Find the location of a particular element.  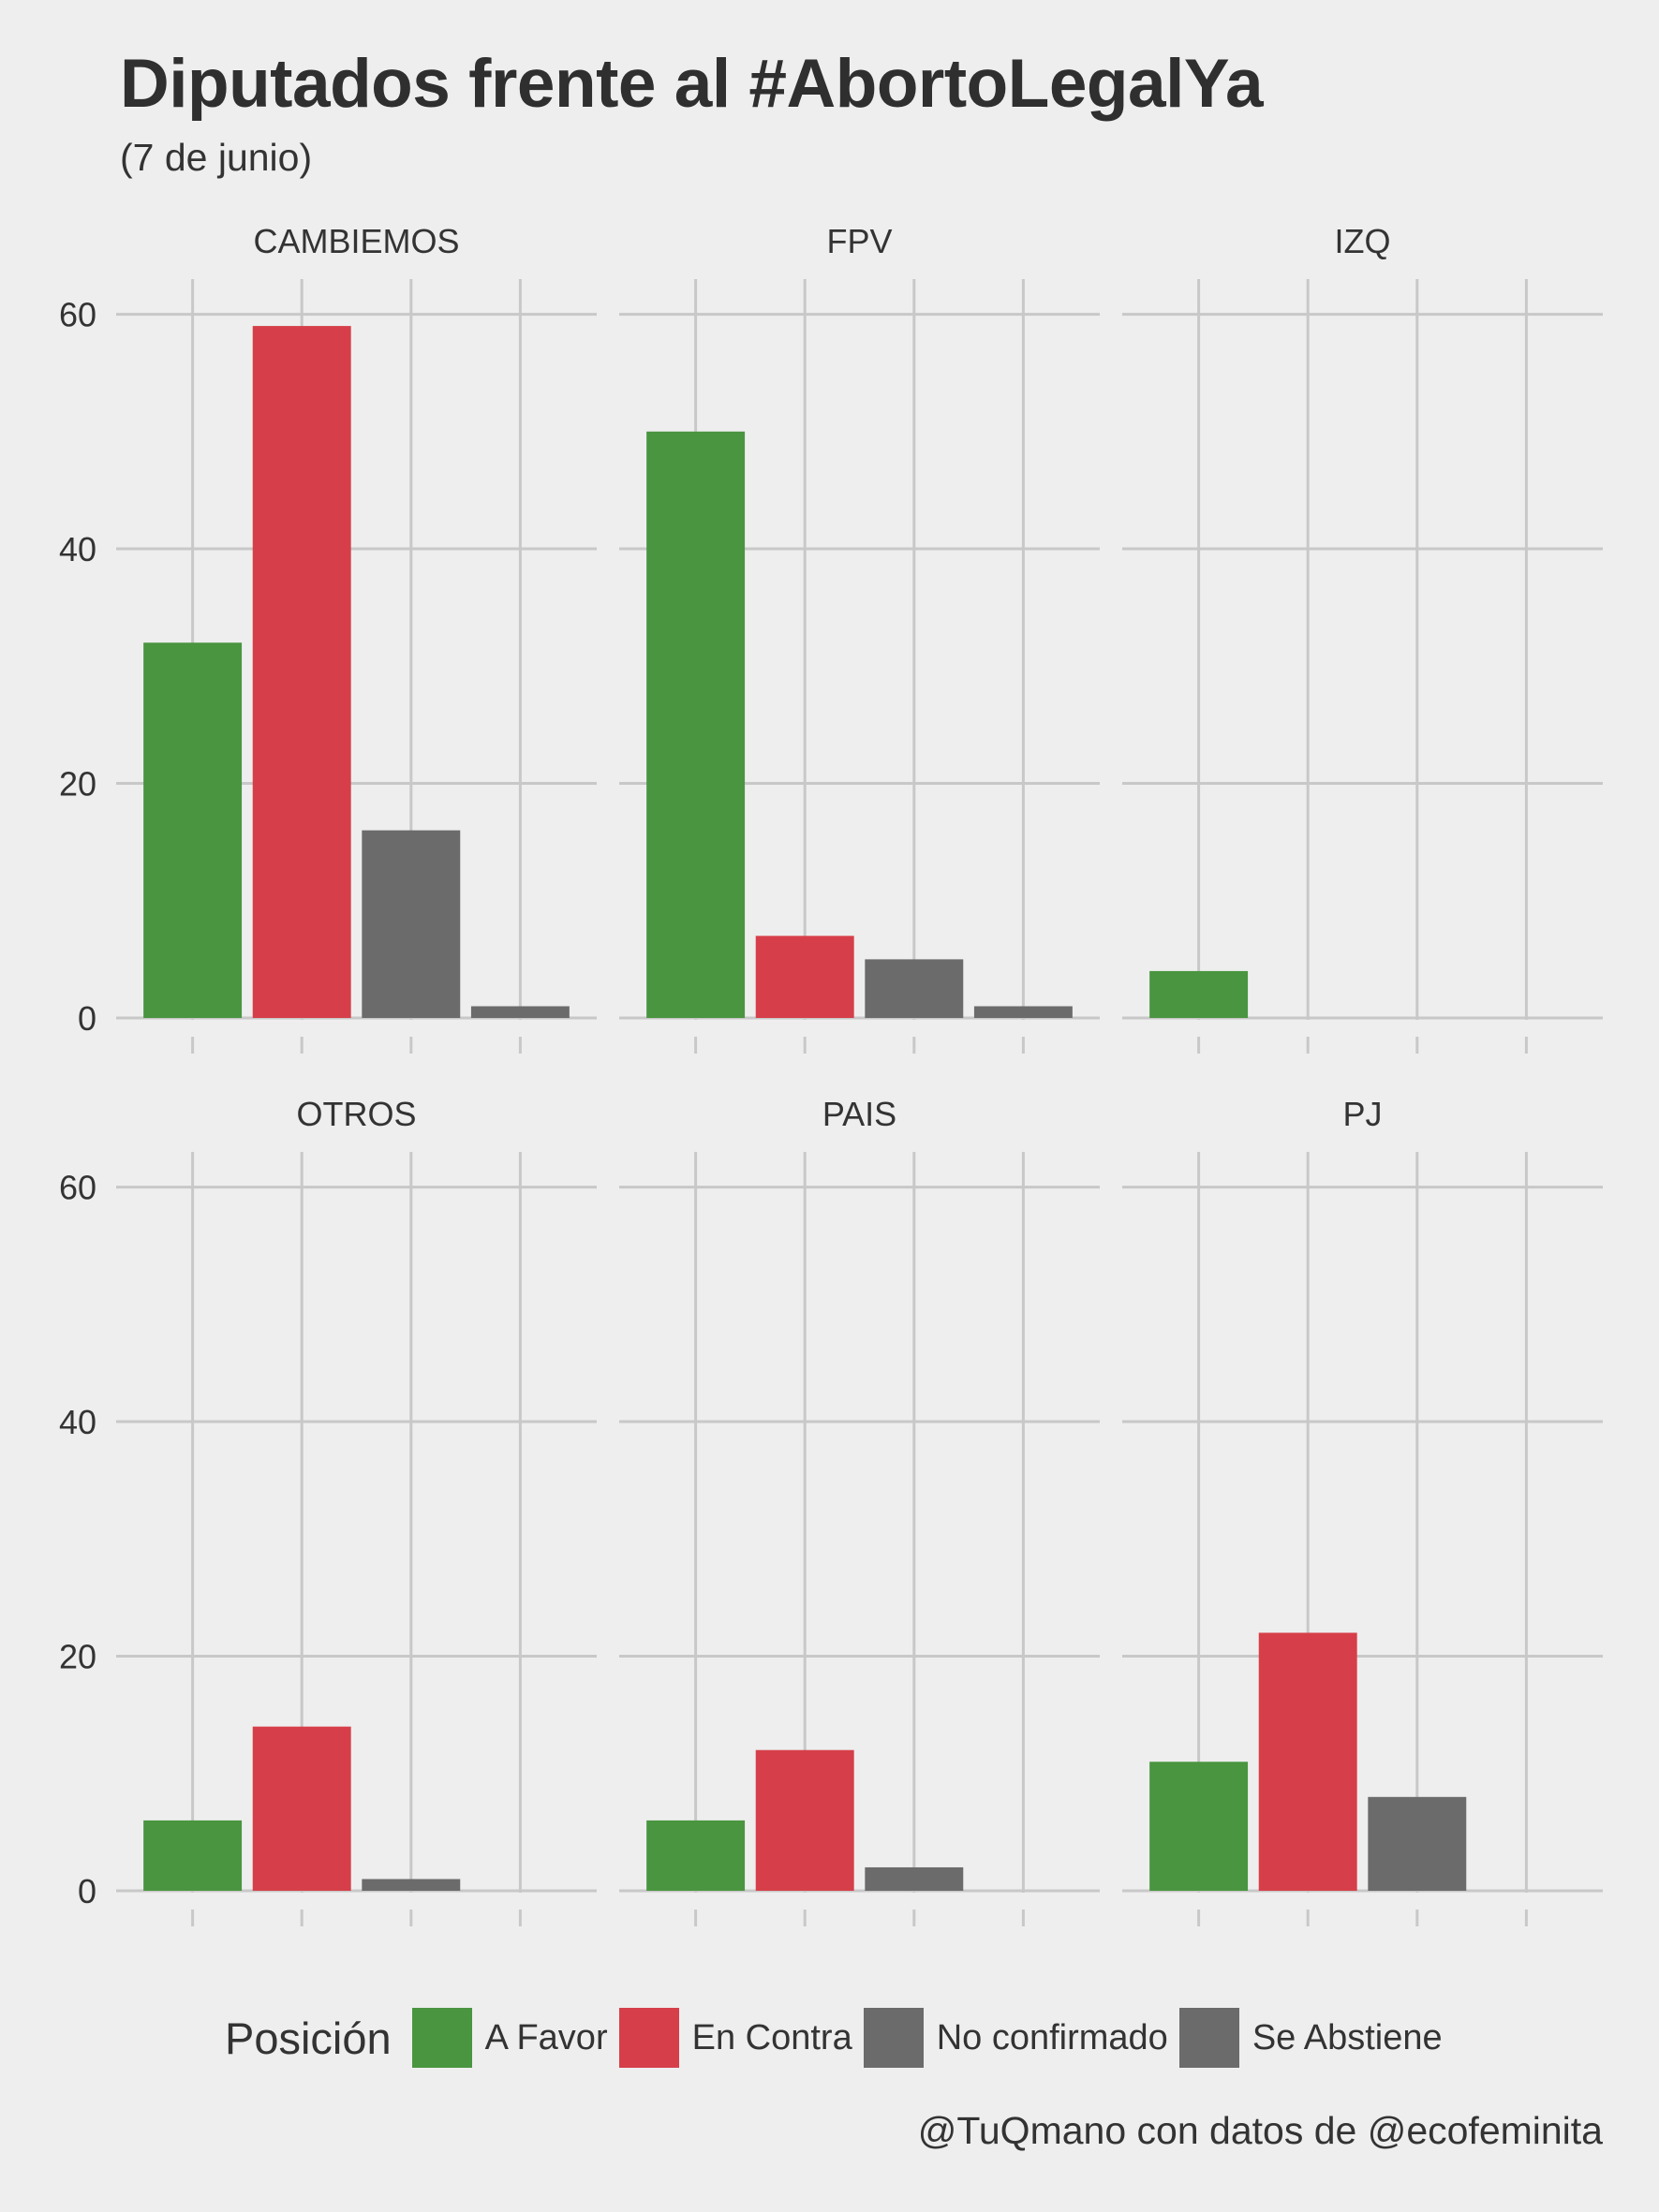

legend-label-se-abstiene: Se Abstiene is located at coordinates (1347, 2037).